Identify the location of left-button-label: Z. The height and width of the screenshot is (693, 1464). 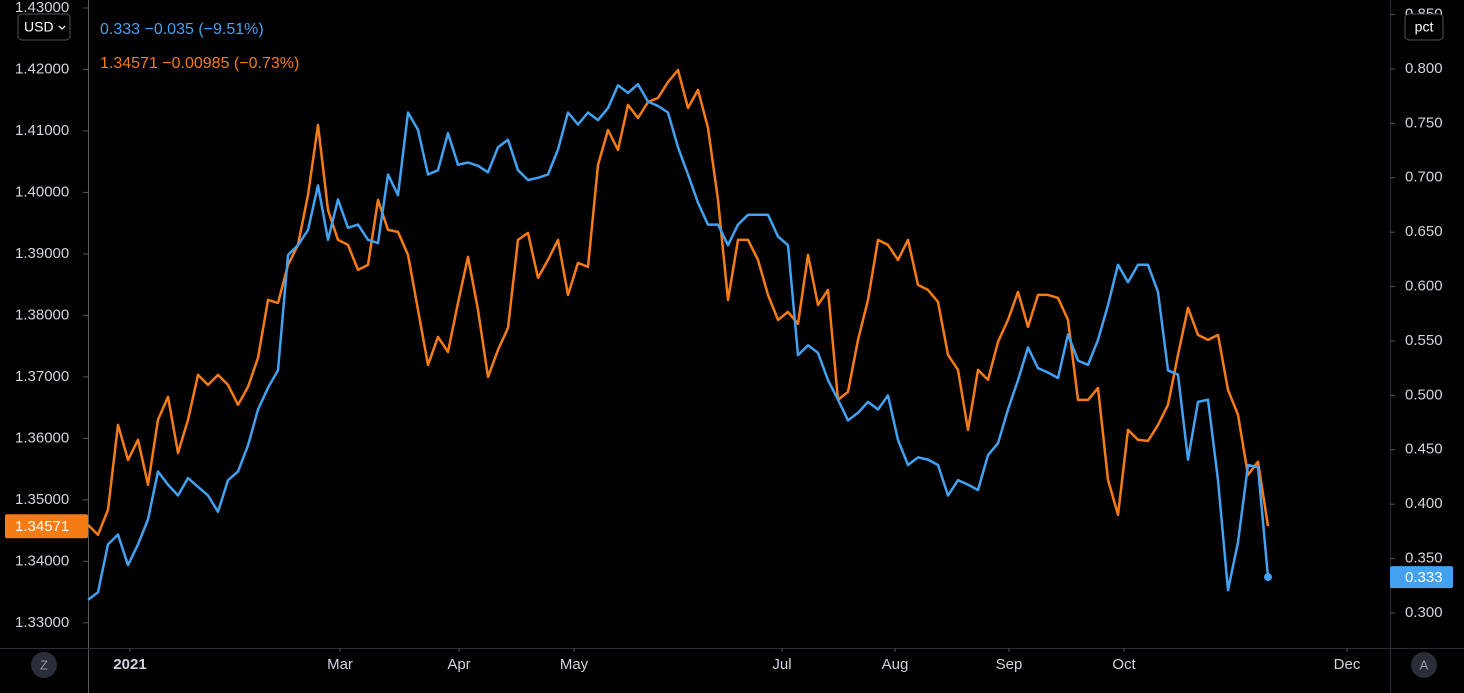
(44, 664).